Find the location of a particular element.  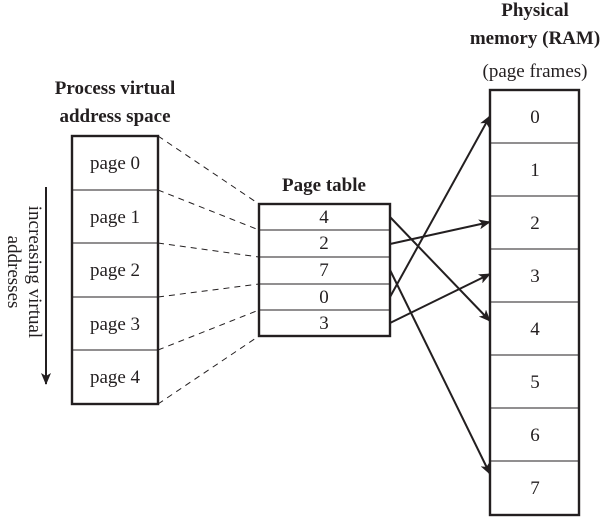

frame-mapping-arrows is located at coordinates (440, 295).